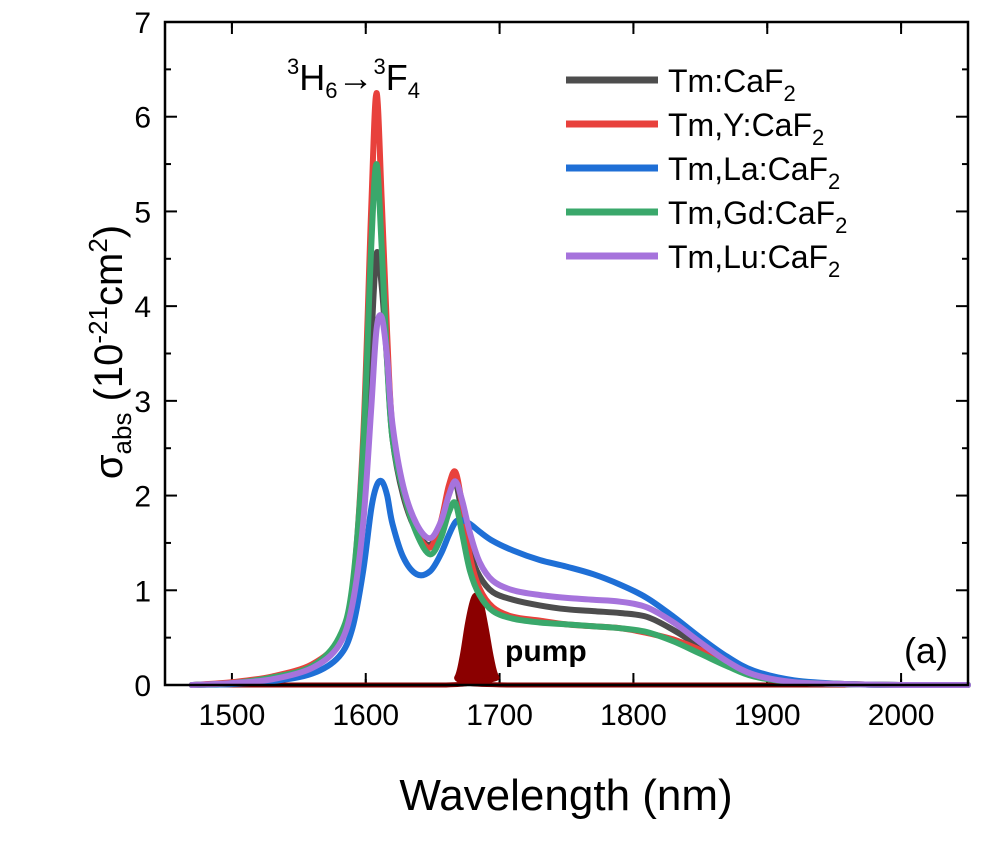 The image size is (997, 847). What do you see at coordinates (142, 686) in the screenshot?
I see `y-tick-label: 0` at bounding box center [142, 686].